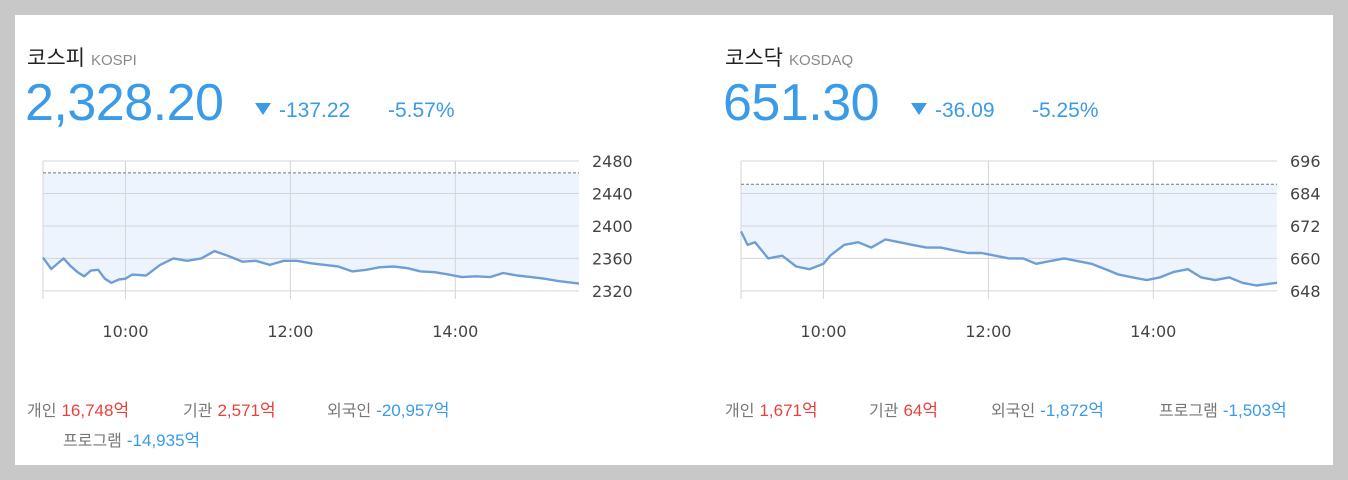 This screenshot has height=480, width=1348. What do you see at coordinates (1072, 410) in the screenshot?
I see `flow-value: -1,872억` at bounding box center [1072, 410].